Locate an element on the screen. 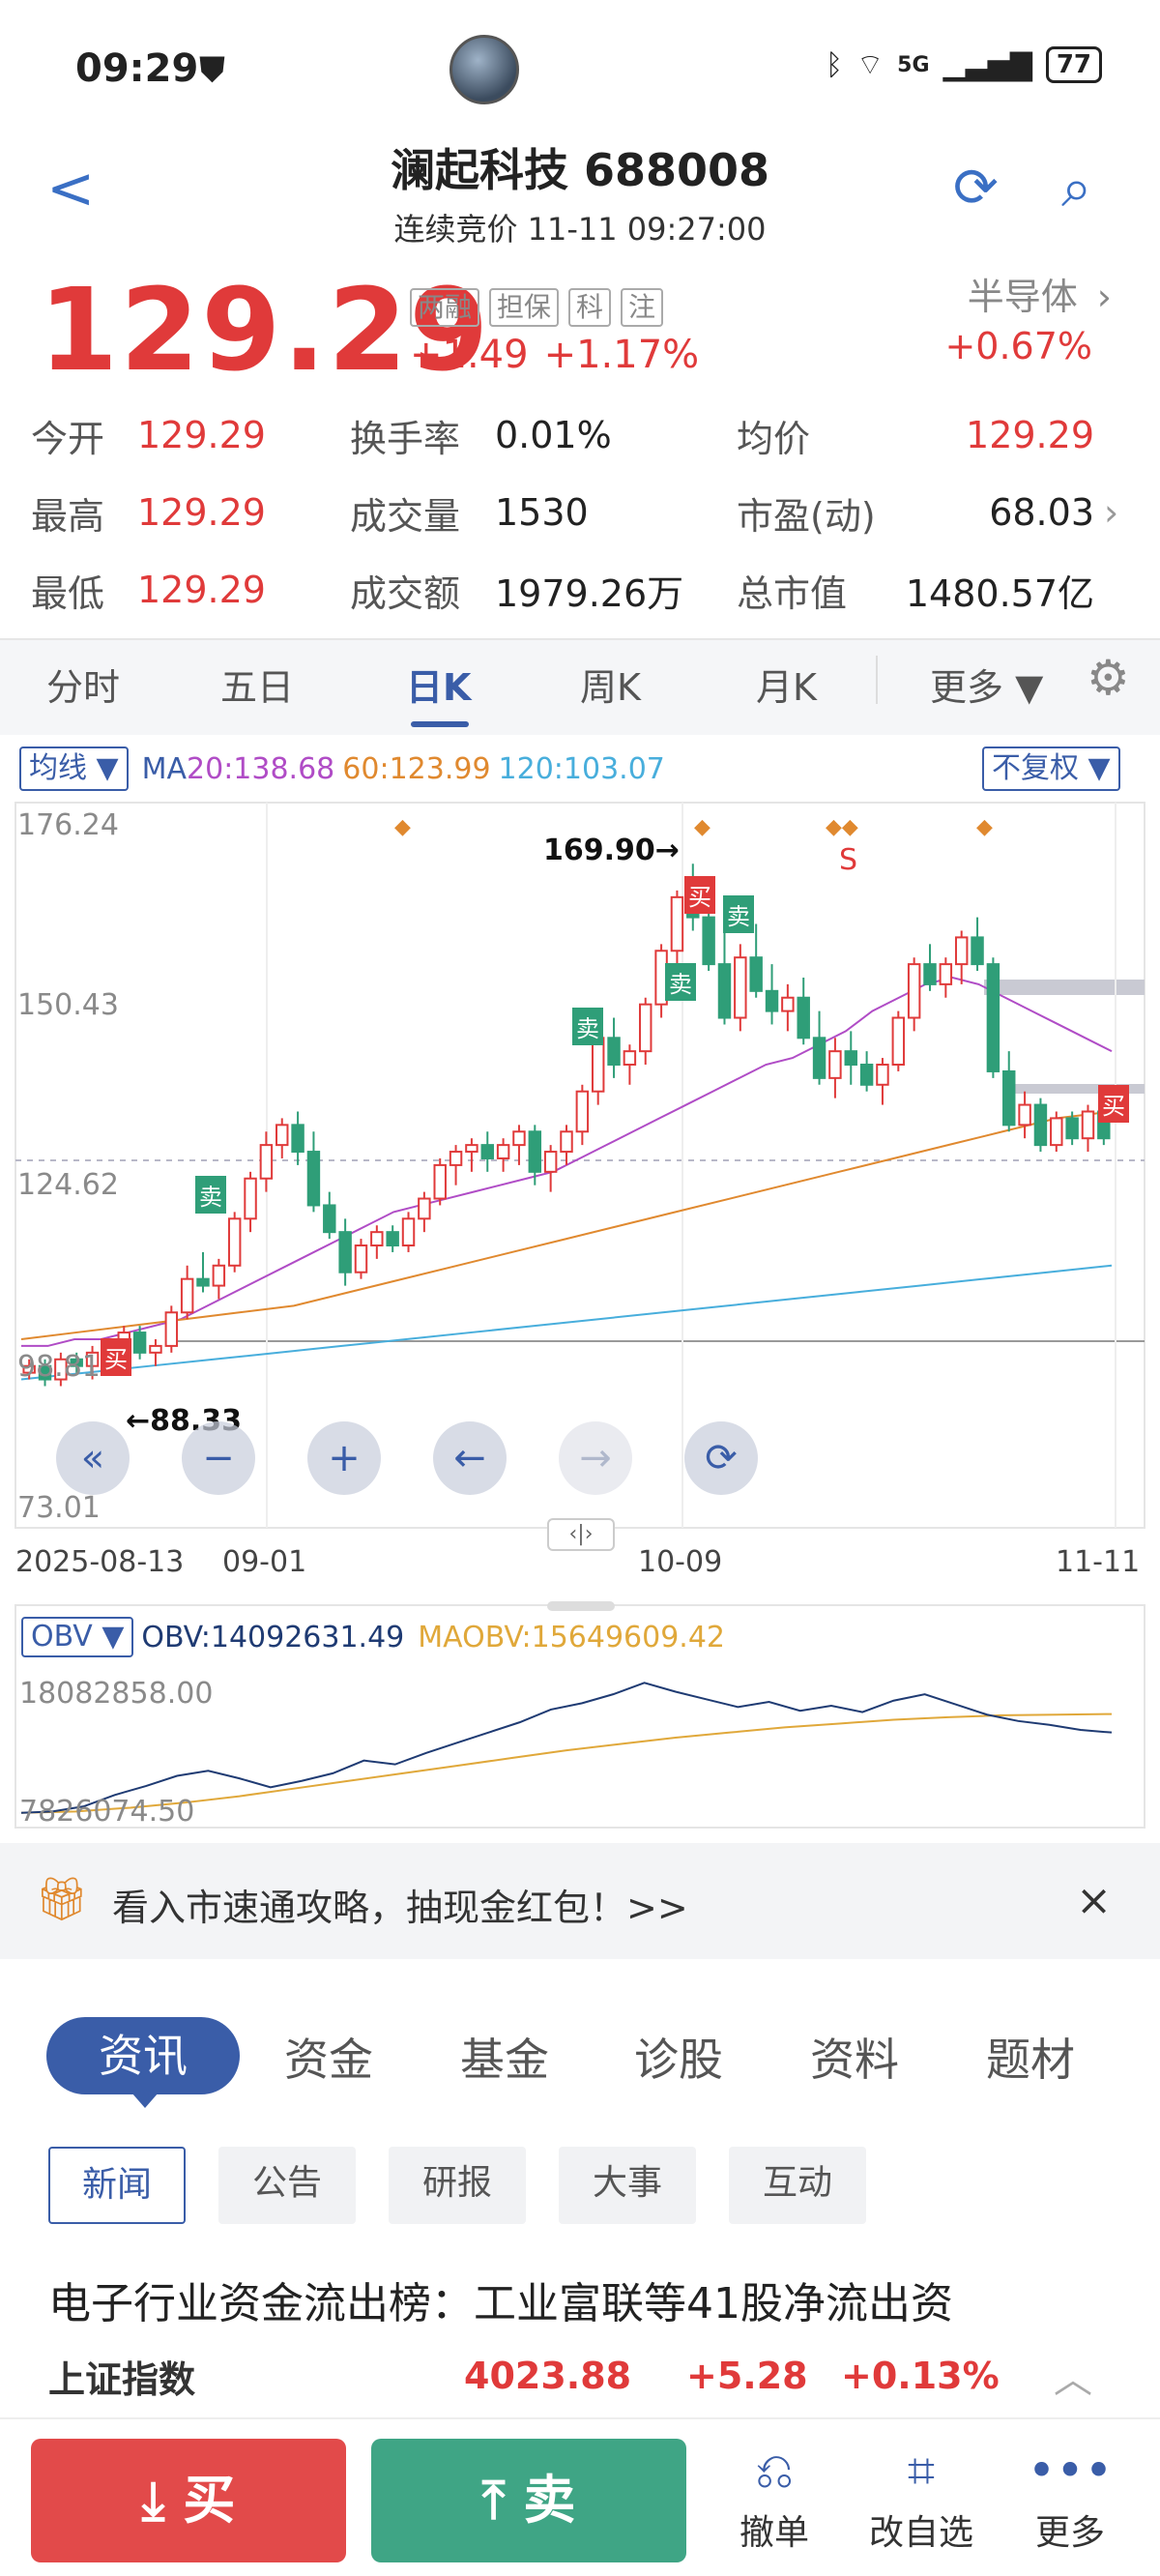 The image size is (1160, 2576). sell-button: ⤒ 卖 is located at coordinates (528, 2500).